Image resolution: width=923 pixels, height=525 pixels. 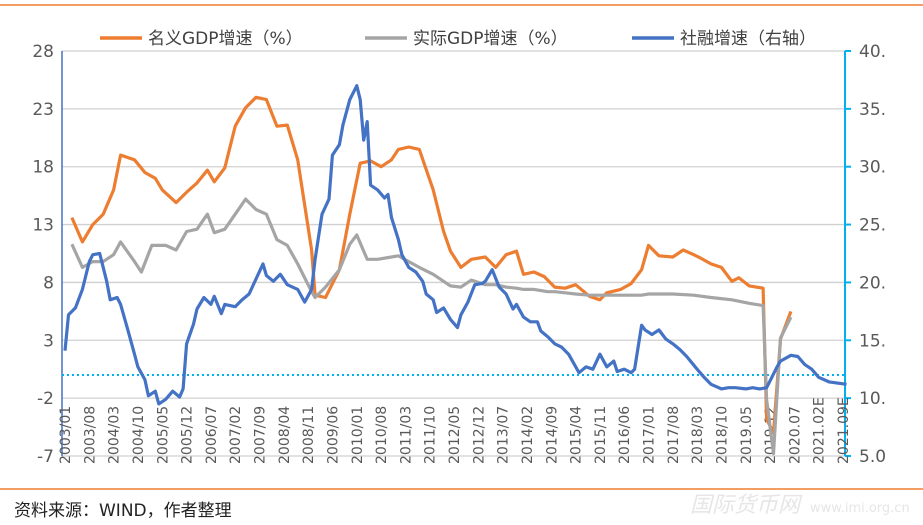 What do you see at coordinates (115, 435) in the screenshot?
I see `x-tick-label: 2004/03` at bounding box center [115, 435].